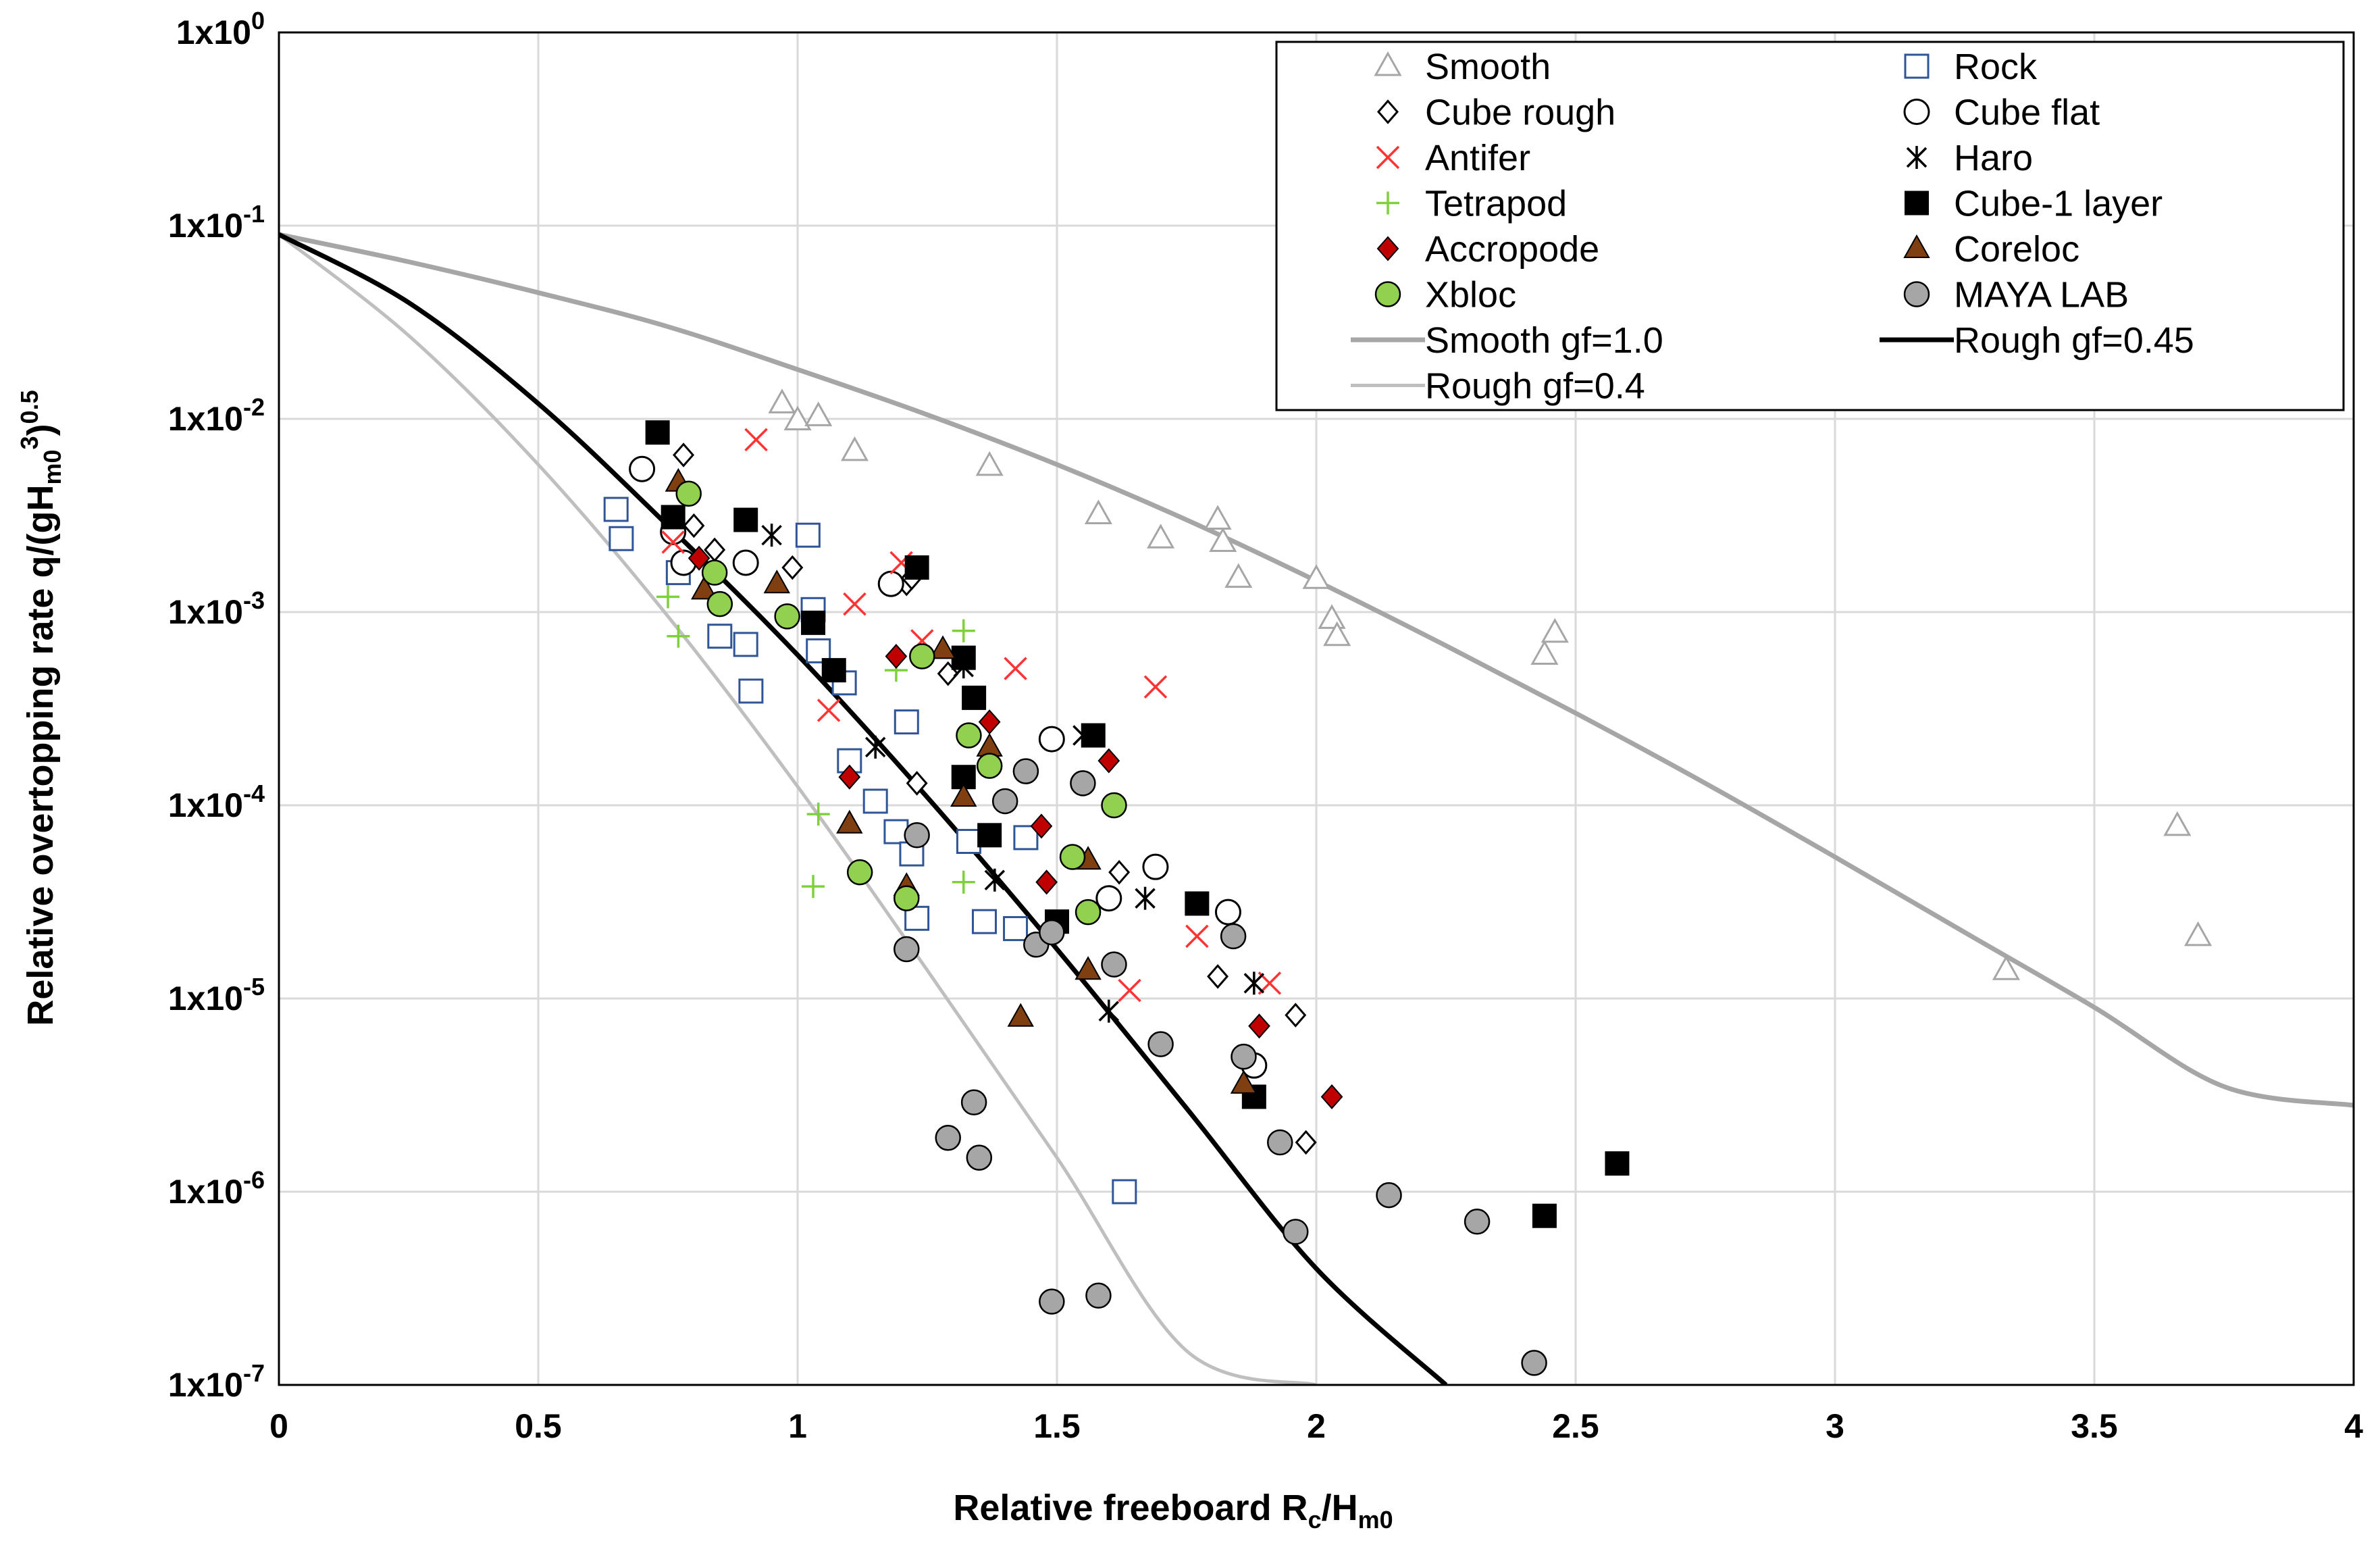 This screenshot has height=1543, width=2380. Describe the element at coordinates (216, 609) in the screenshot. I see `y-tick-label: 1x10⁻³` at that location.